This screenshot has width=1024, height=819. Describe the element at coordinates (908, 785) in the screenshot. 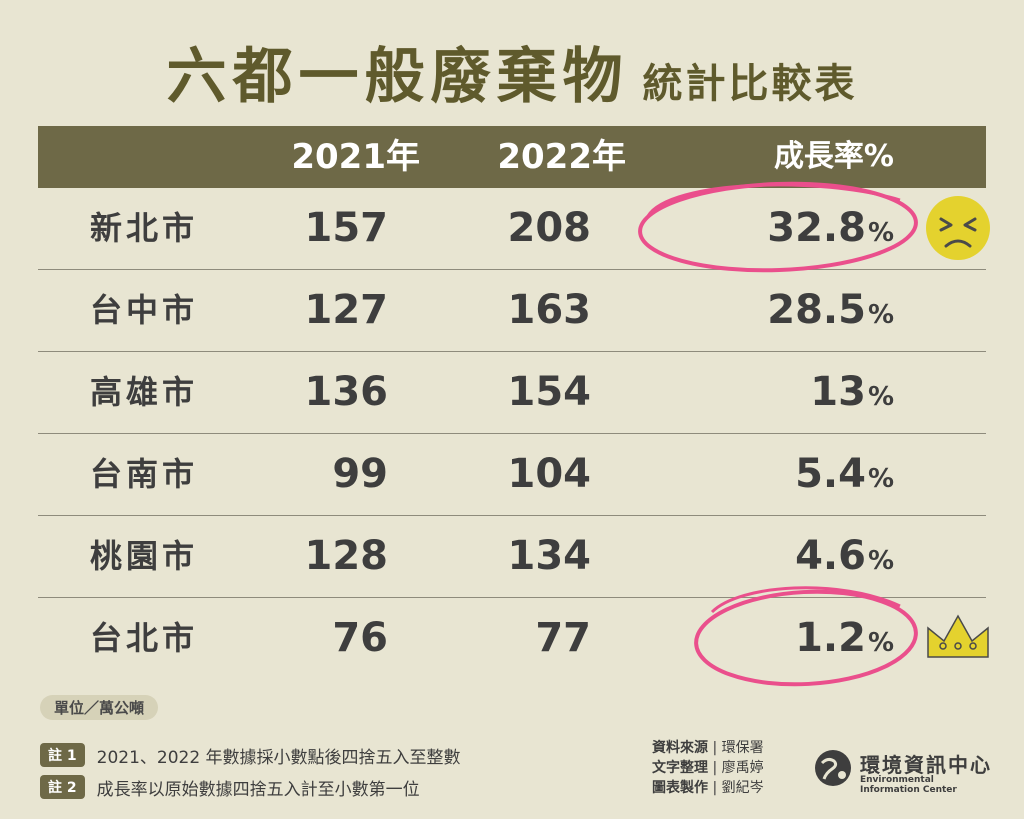

I see `logo-name-en: Environmental Information Center` at that location.